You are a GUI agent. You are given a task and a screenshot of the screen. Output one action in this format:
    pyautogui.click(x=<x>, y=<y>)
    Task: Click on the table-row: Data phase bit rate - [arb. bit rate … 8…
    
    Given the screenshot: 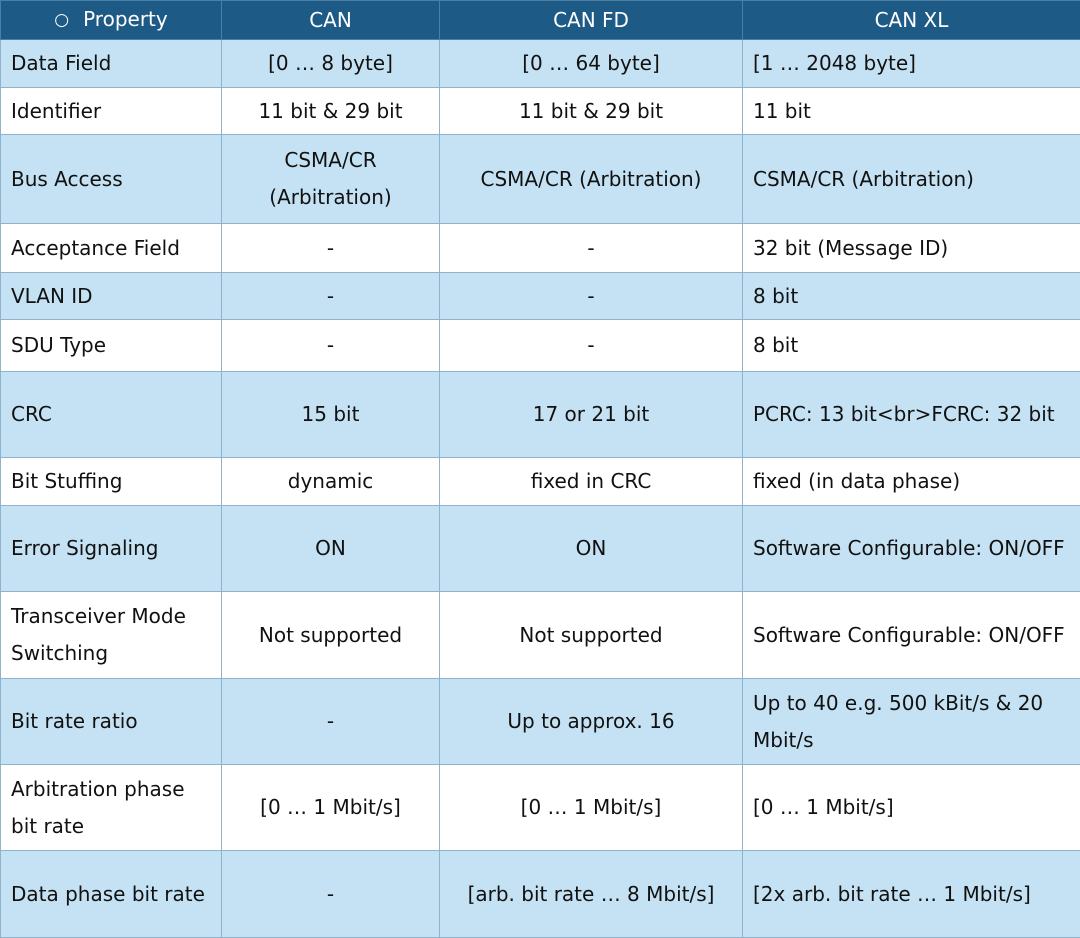 What is the action you would take?
    pyautogui.click(x=540, y=894)
    